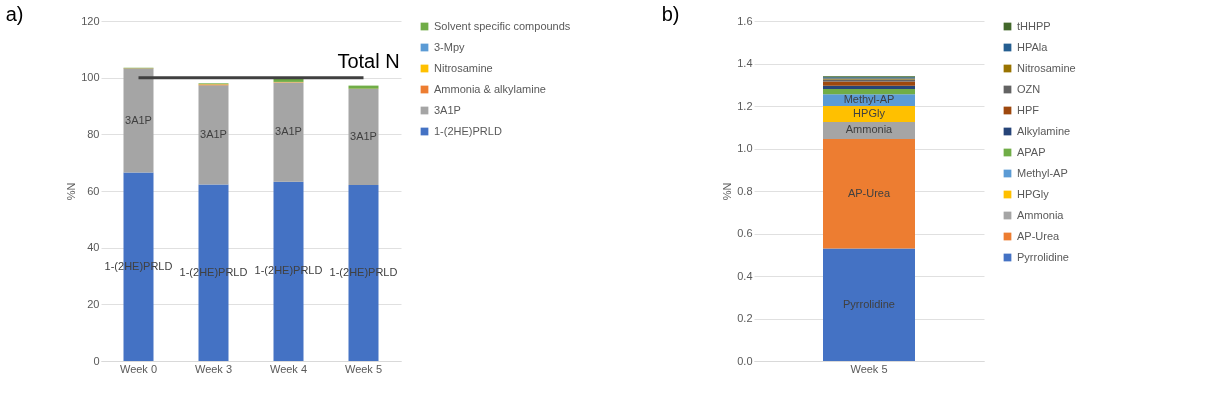 Image resolution: width=1231 pixels, height=414 pixels. Describe the element at coordinates (468, 130) in the screenshot. I see `legend-label: 1-(2HE)PRLD` at that location.